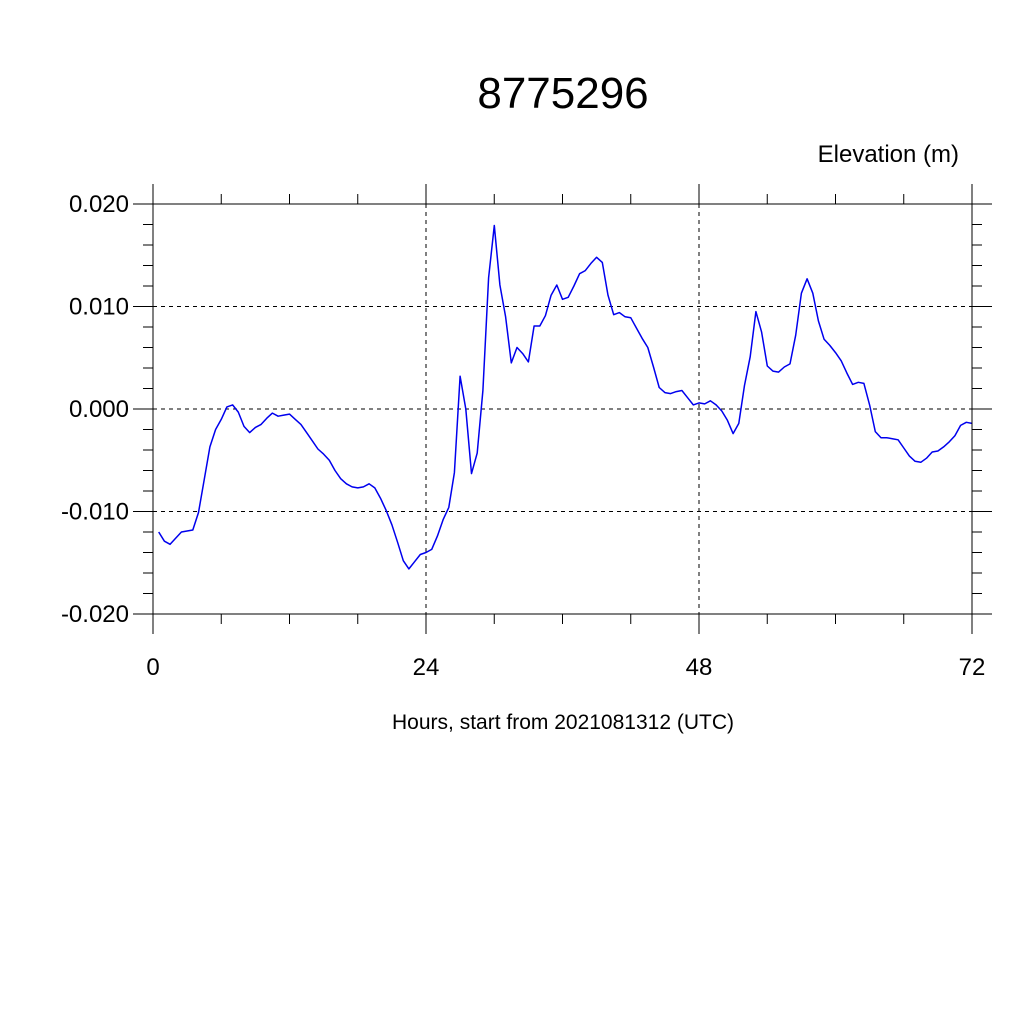 This screenshot has width=1024, height=1024. I want to click on y-tick-label: -0.010, so click(95, 512).